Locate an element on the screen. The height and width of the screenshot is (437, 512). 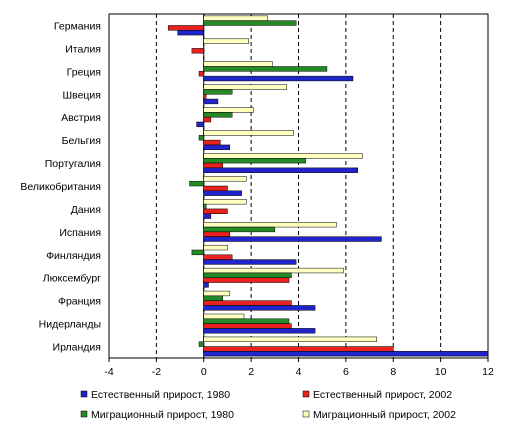
legend-label: Естественный прирост, 2002 is located at coordinates (382, 395).